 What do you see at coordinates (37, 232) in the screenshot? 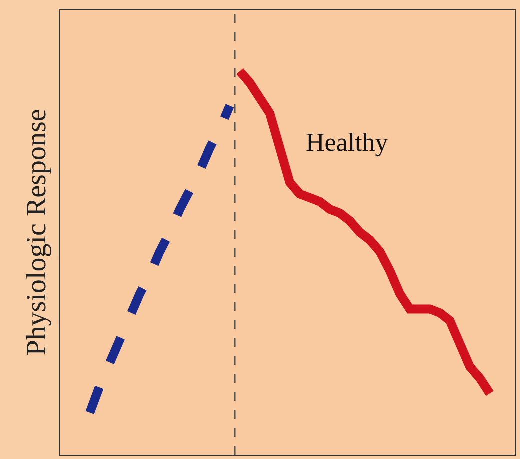
I see `y-axis-title: Physiologic Response` at bounding box center [37, 232].